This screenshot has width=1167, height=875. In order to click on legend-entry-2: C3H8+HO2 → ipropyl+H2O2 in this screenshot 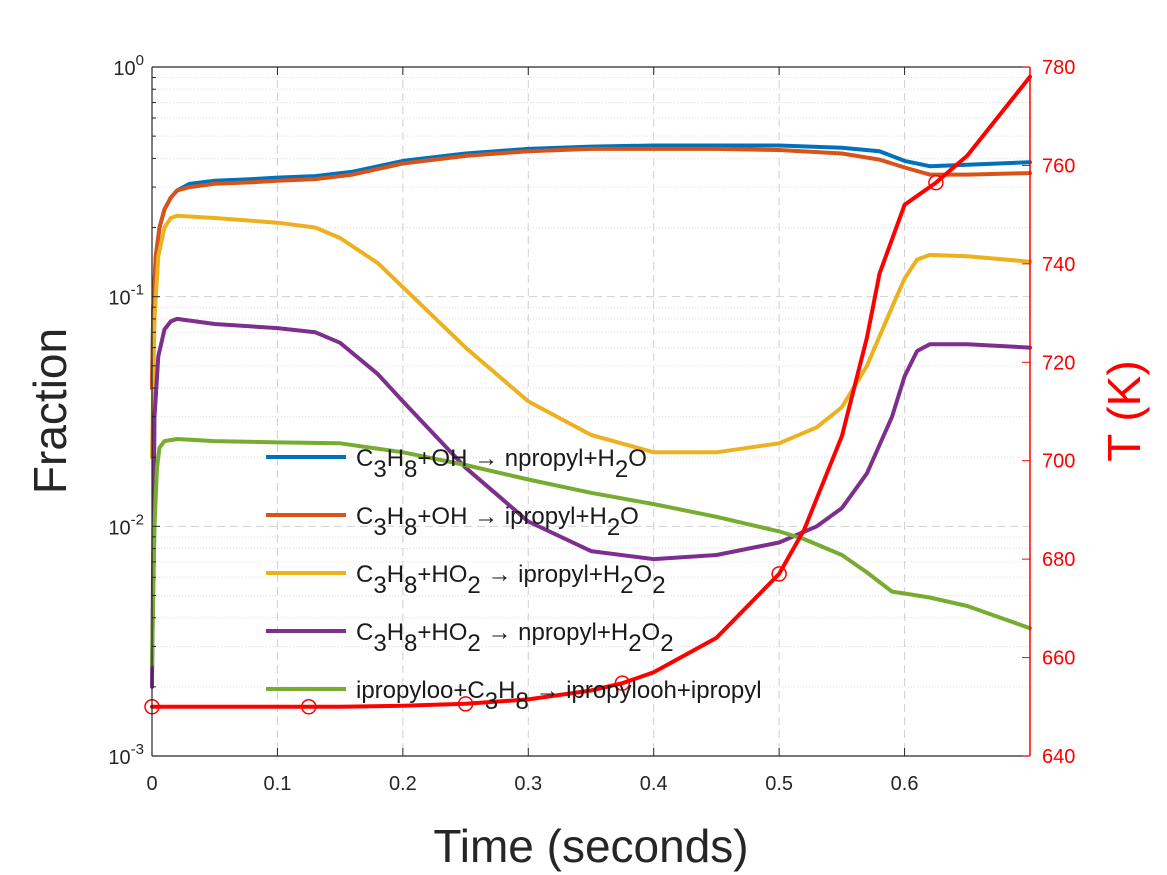, I will do `click(511, 580)`.